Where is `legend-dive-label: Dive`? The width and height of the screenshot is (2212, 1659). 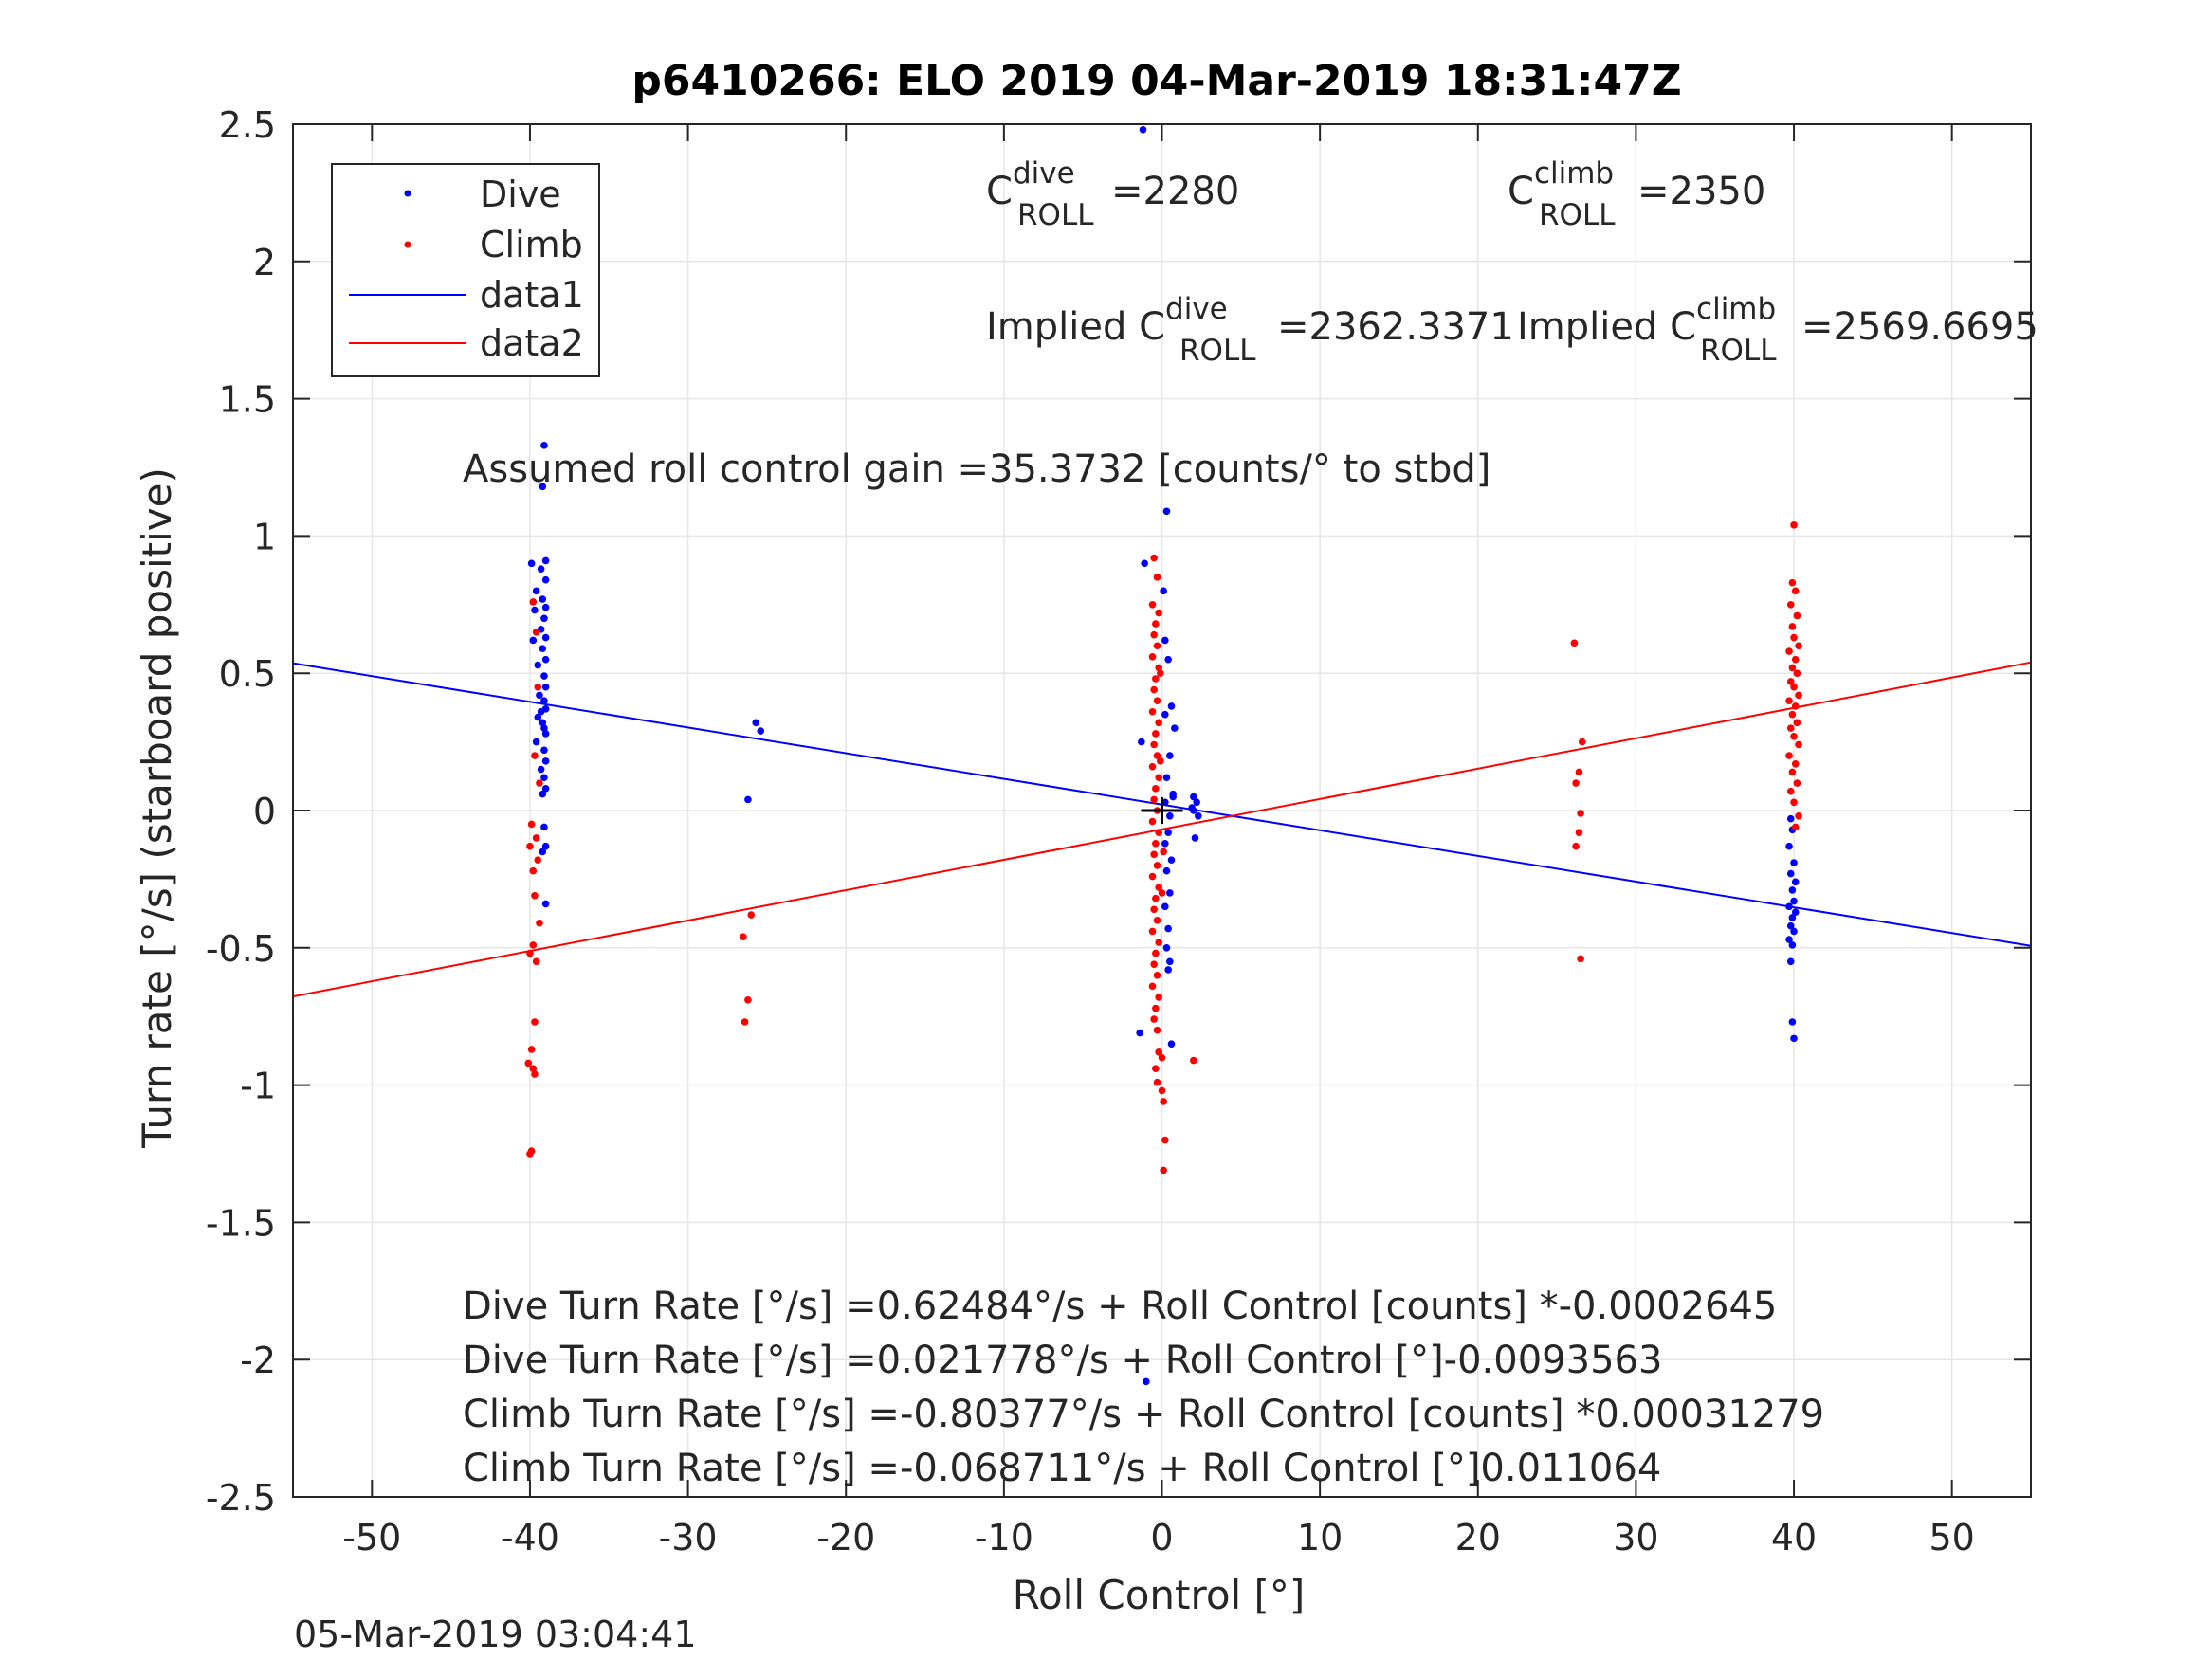 legend-dive-label: Dive is located at coordinates (520, 194).